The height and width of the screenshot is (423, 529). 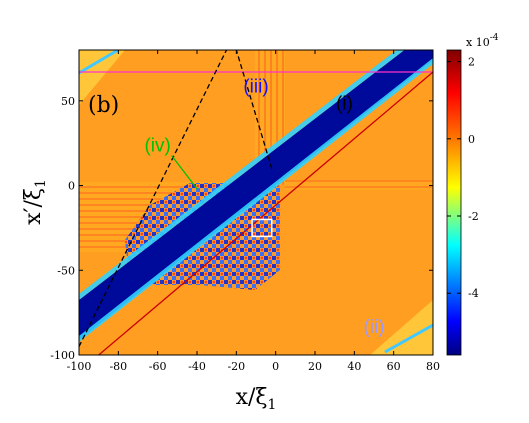 I want to click on annotation-label: (i), so click(x=344, y=103).